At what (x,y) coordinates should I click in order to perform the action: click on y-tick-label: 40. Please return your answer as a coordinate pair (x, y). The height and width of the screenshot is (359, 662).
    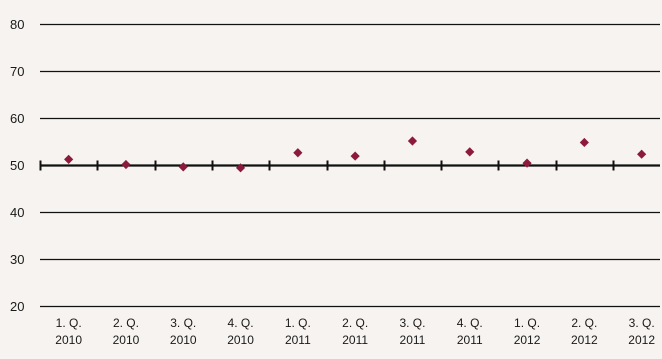
    Looking at the image, I should click on (17, 212).